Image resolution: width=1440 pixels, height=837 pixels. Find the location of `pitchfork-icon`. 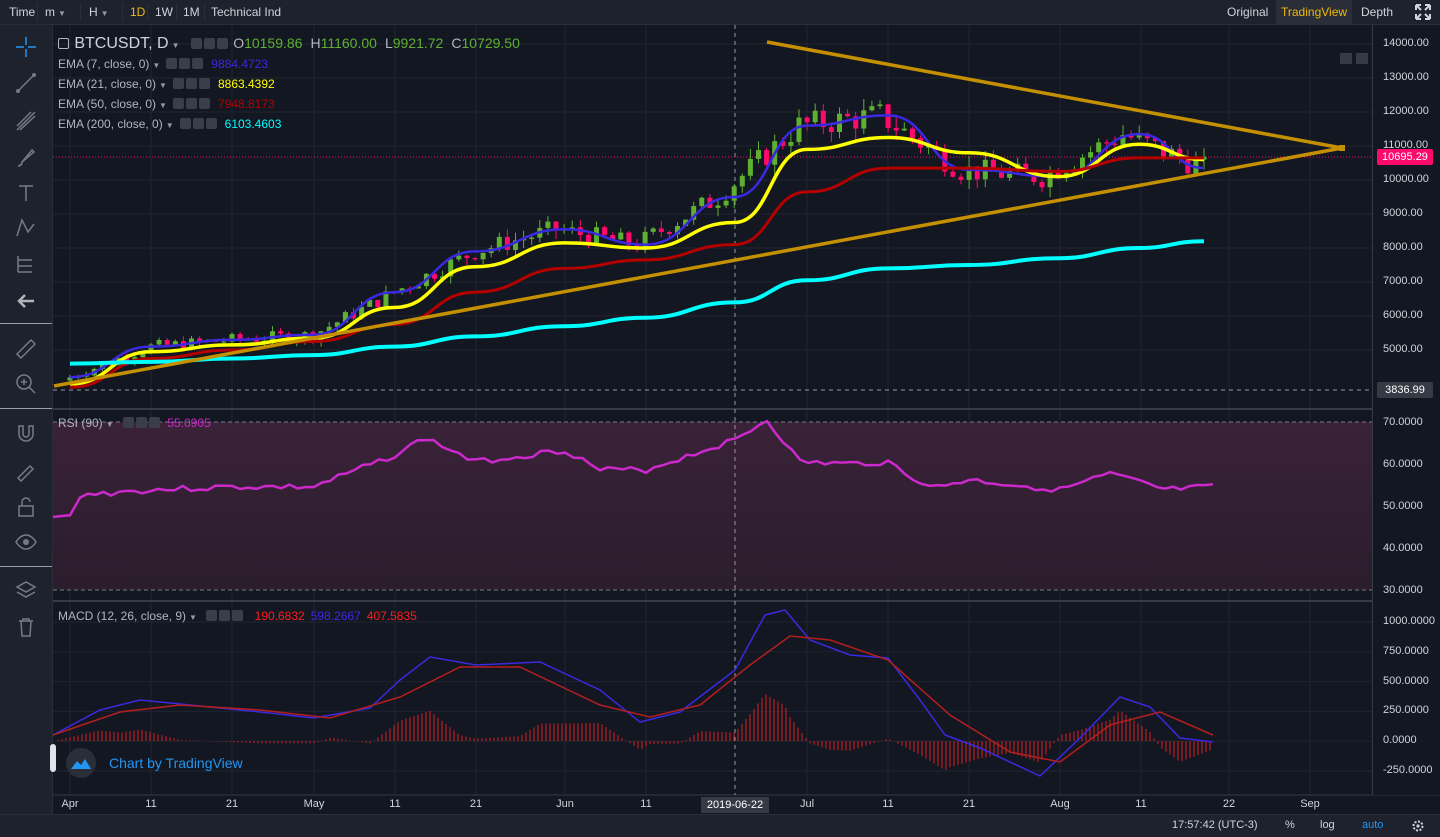

pitchfork-icon is located at coordinates (26, 121).